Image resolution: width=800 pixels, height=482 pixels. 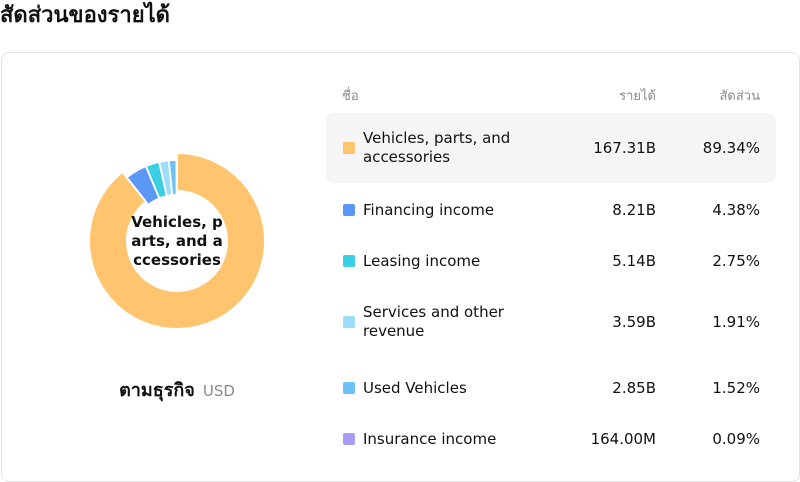 I want to click on row-share: 0.09%, so click(x=736, y=438).